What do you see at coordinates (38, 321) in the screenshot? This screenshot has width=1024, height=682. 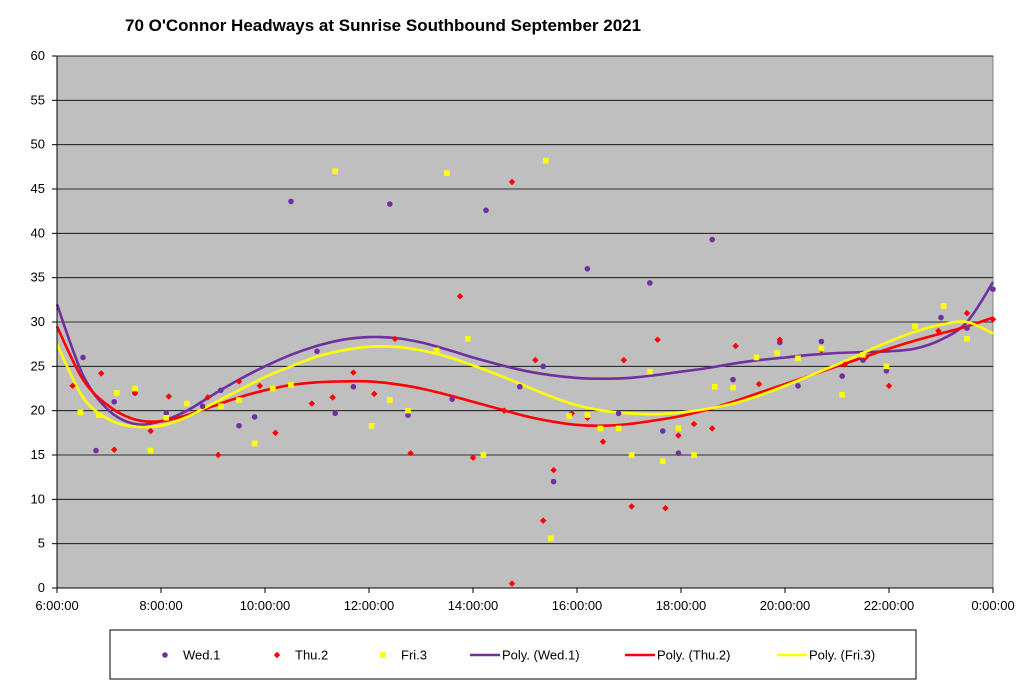 I see `y-tick-label-6: 30` at bounding box center [38, 321].